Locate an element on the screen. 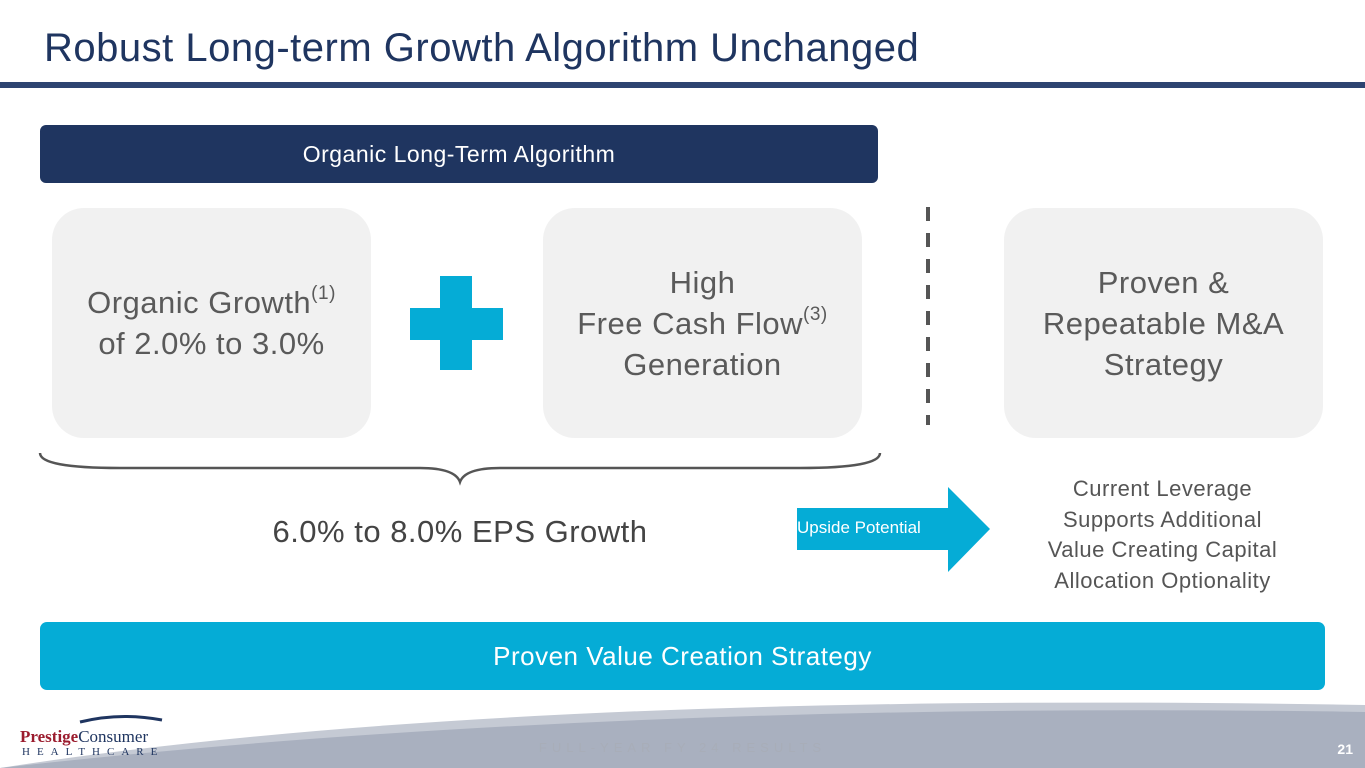  pillar-text: Free Cash Flow is located at coordinates (690, 323).